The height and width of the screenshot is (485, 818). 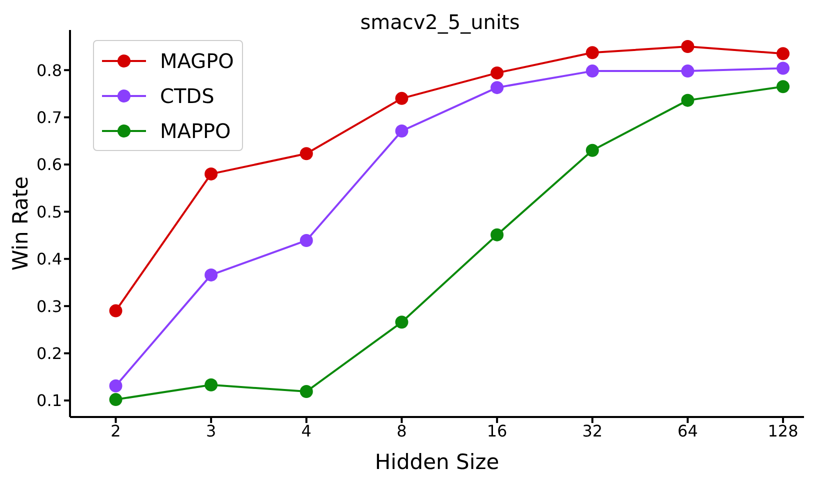 What do you see at coordinates (592, 430) in the screenshot?
I see `x-tick-label: 32` at bounding box center [592, 430].